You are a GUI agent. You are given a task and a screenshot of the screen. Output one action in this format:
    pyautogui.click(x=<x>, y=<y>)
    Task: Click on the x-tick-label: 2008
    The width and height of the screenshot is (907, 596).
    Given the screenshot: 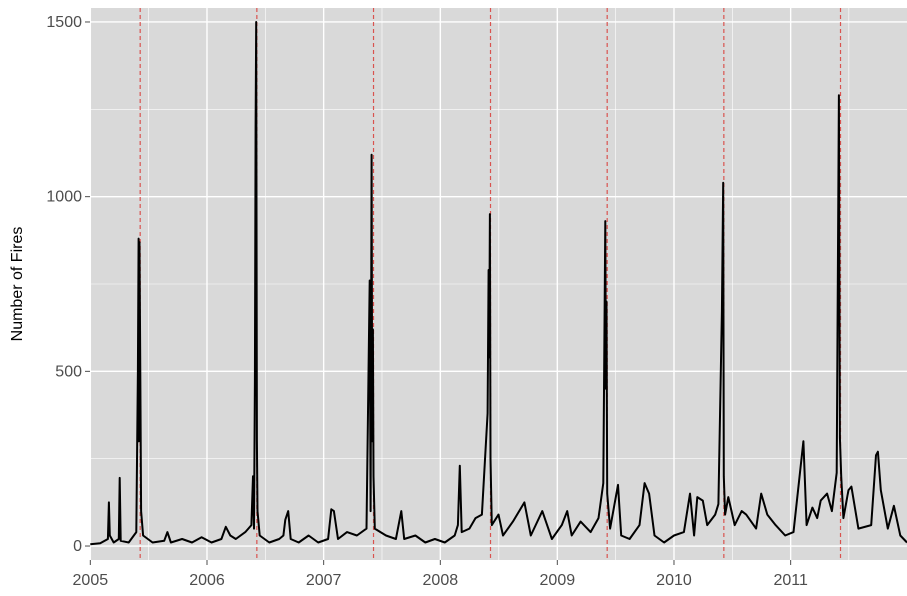 What is the action you would take?
    pyautogui.click(x=441, y=580)
    